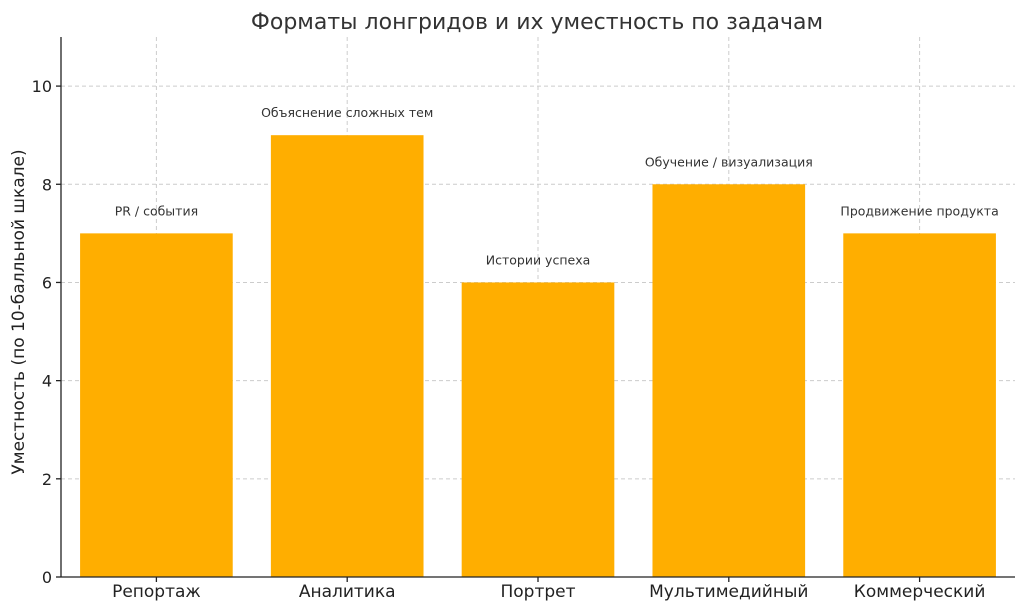  What do you see at coordinates (47, 282) in the screenshot?
I see `y-tick-label: 6` at bounding box center [47, 282].